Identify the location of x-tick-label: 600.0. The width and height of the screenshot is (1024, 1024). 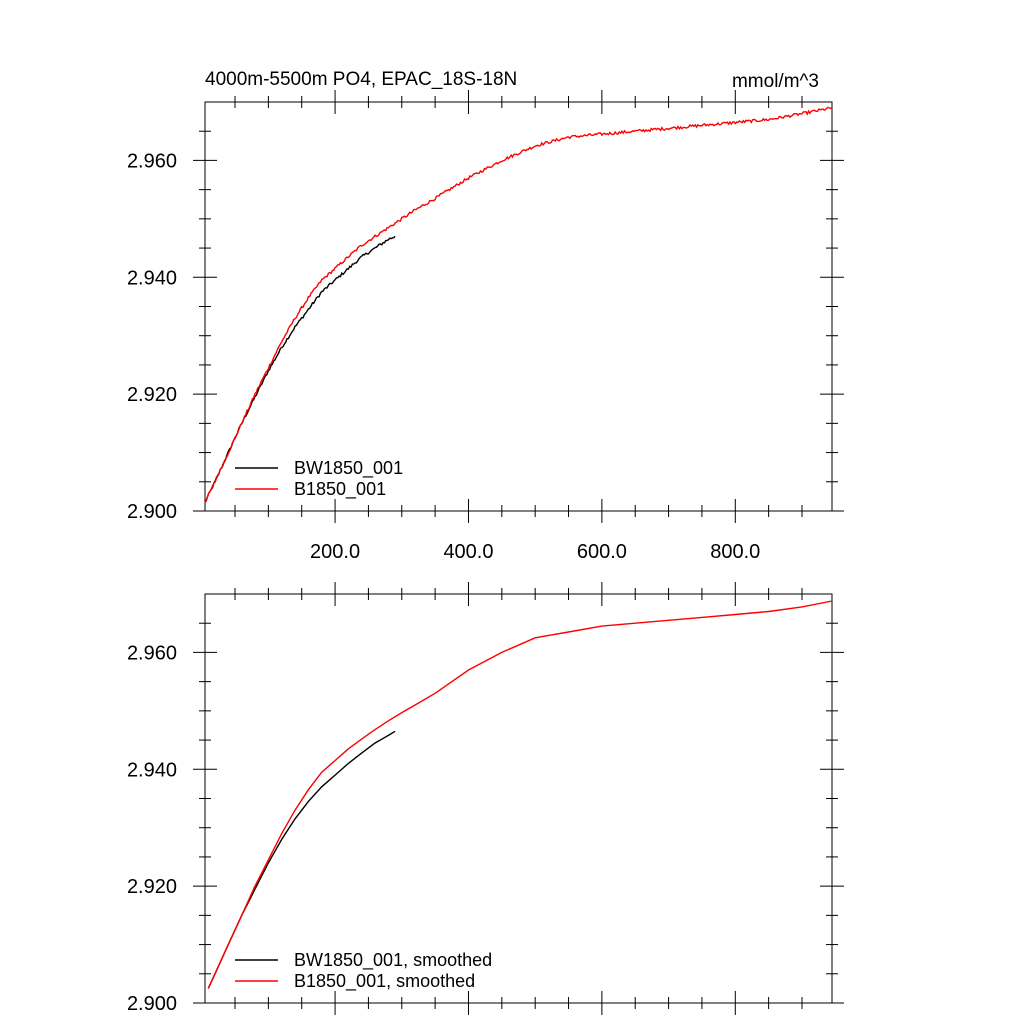
(602, 552).